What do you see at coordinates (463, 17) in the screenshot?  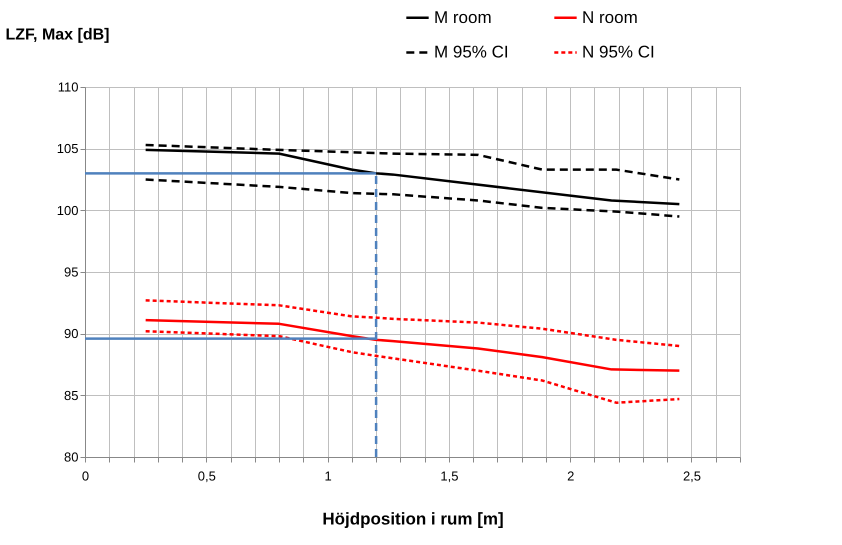 I see `legend-label: M room` at bounding box center [463, 17].